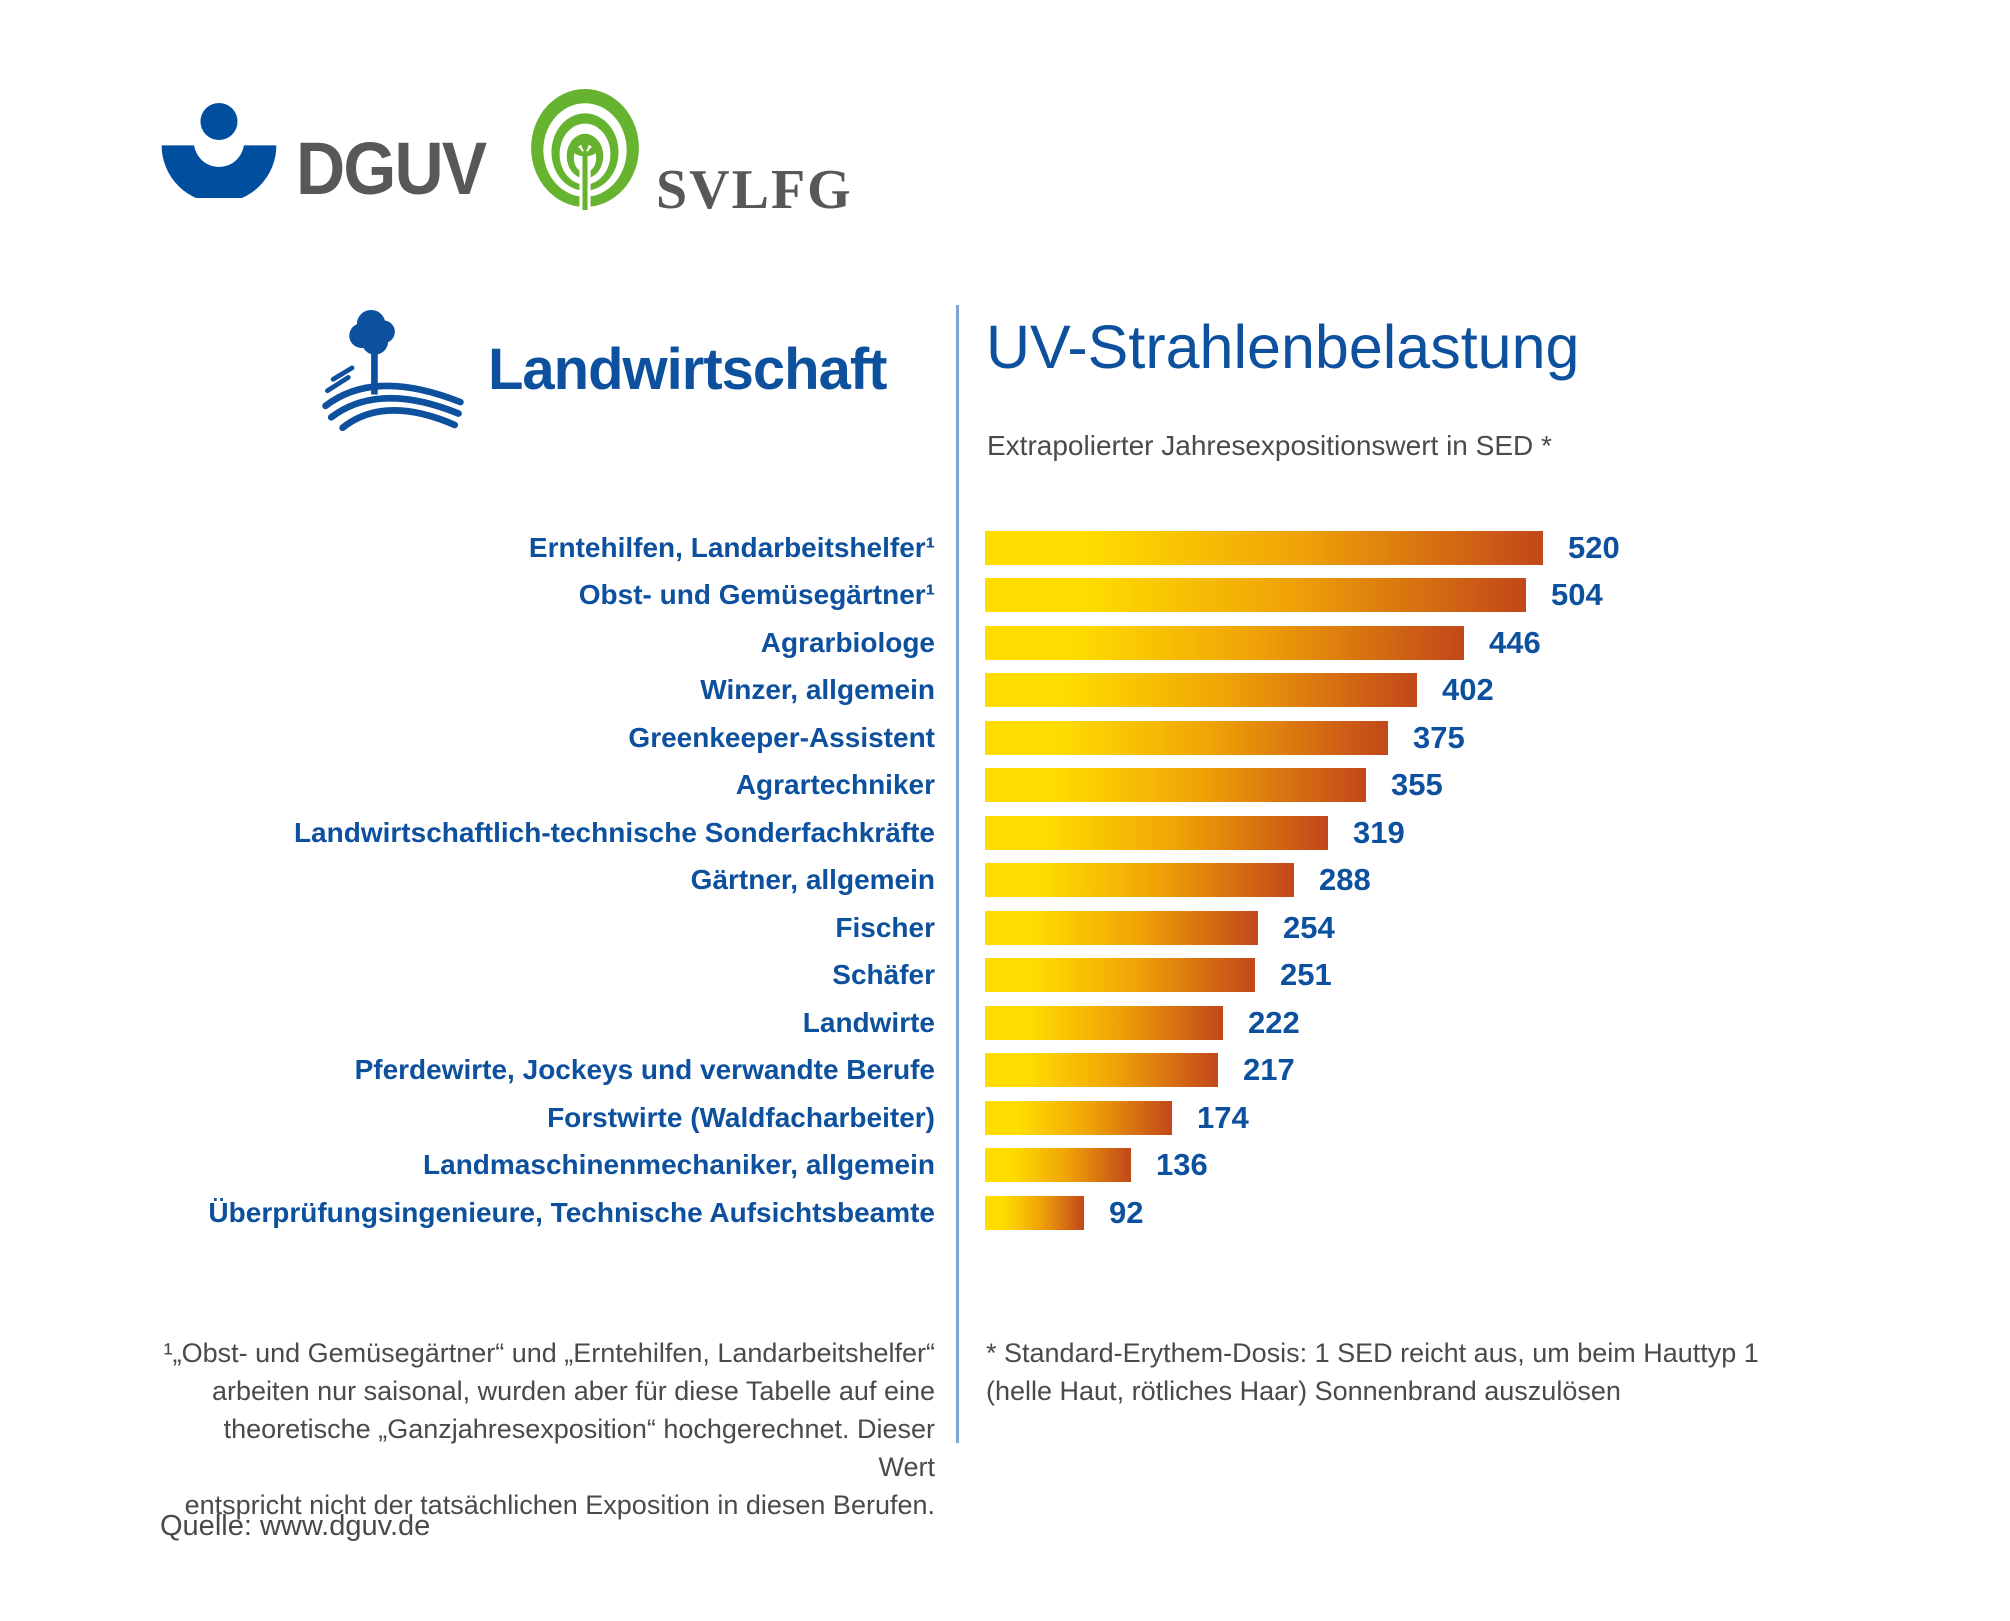 This screenshot has height=1621, width=2010. Describe the element at coordinates (756, 595) in the screenshot. I see `category-label: Obst- und Gemüsegärtner¹` at that location.